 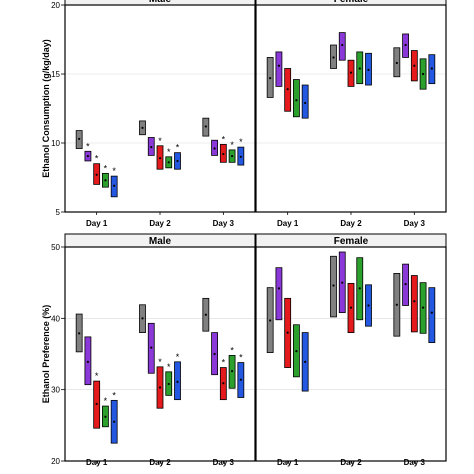 What do you see at coordinates (351, 462) in the screenshot?
I see `preference-female-x-tick-label: Day 2` at bounding box center [351, 462].